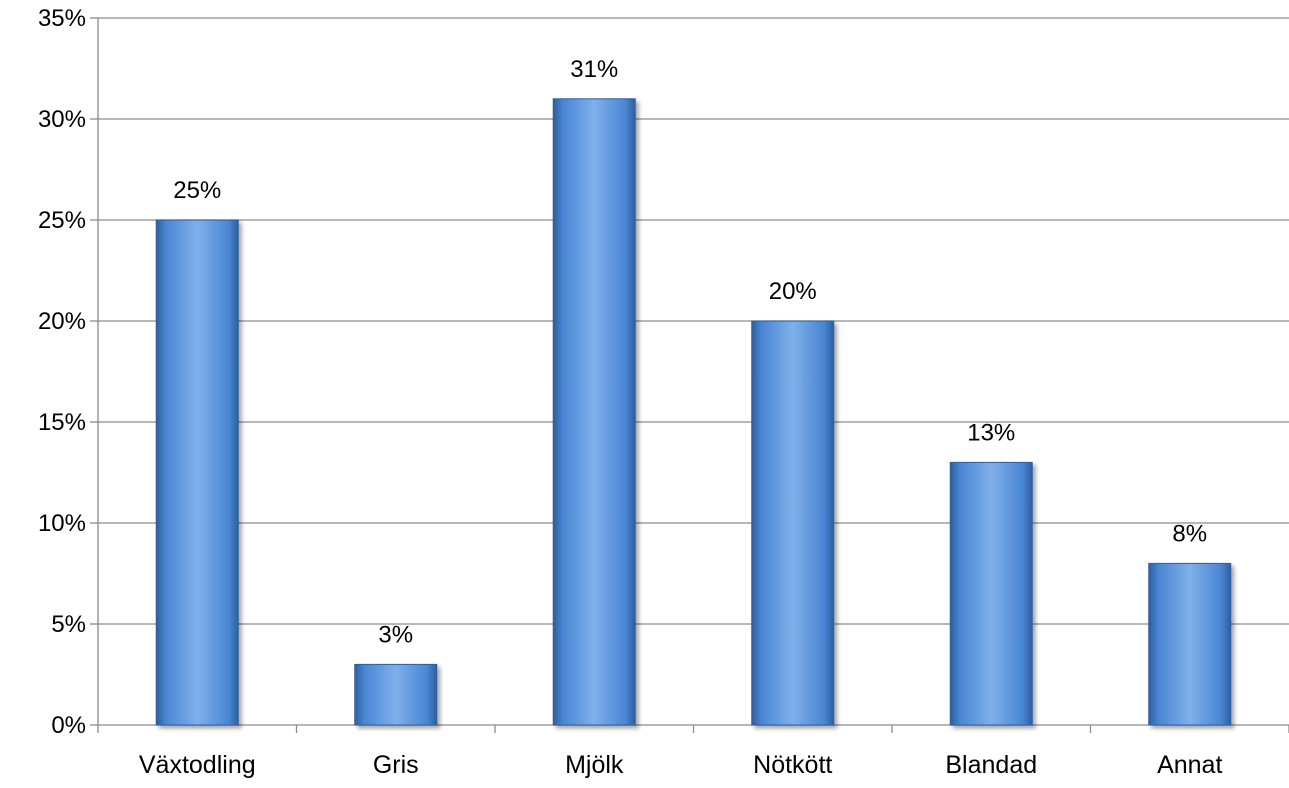  I want to click on y-tick-label: 25%, so click(62, 220).